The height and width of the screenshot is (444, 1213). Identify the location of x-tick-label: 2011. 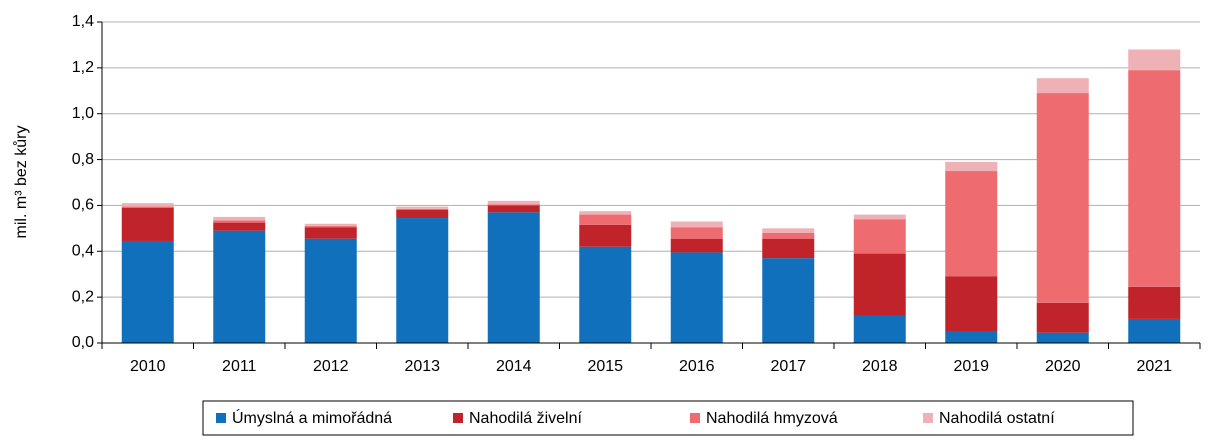
(239, 366).